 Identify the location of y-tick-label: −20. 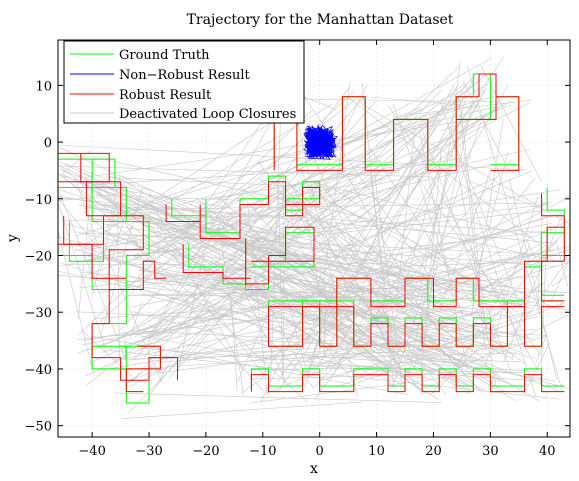
(38, 257).